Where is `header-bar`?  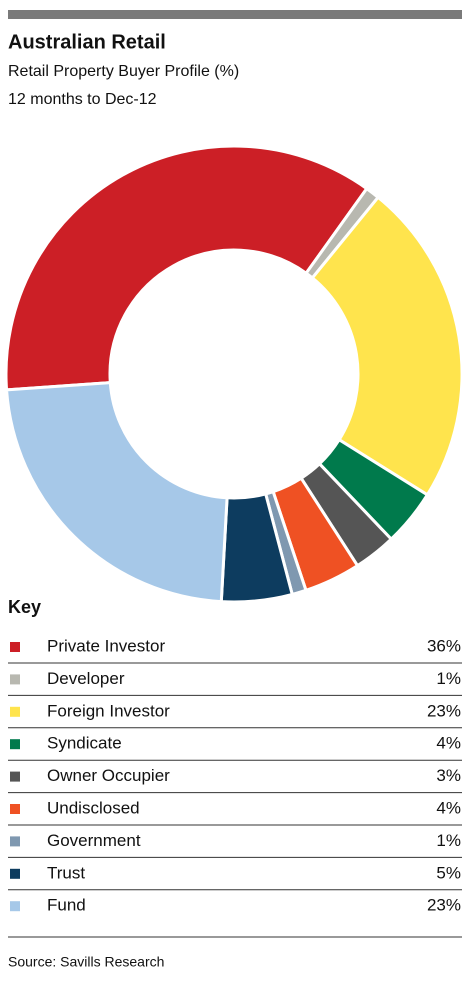 header-bar is located at coordinates (235, 14).